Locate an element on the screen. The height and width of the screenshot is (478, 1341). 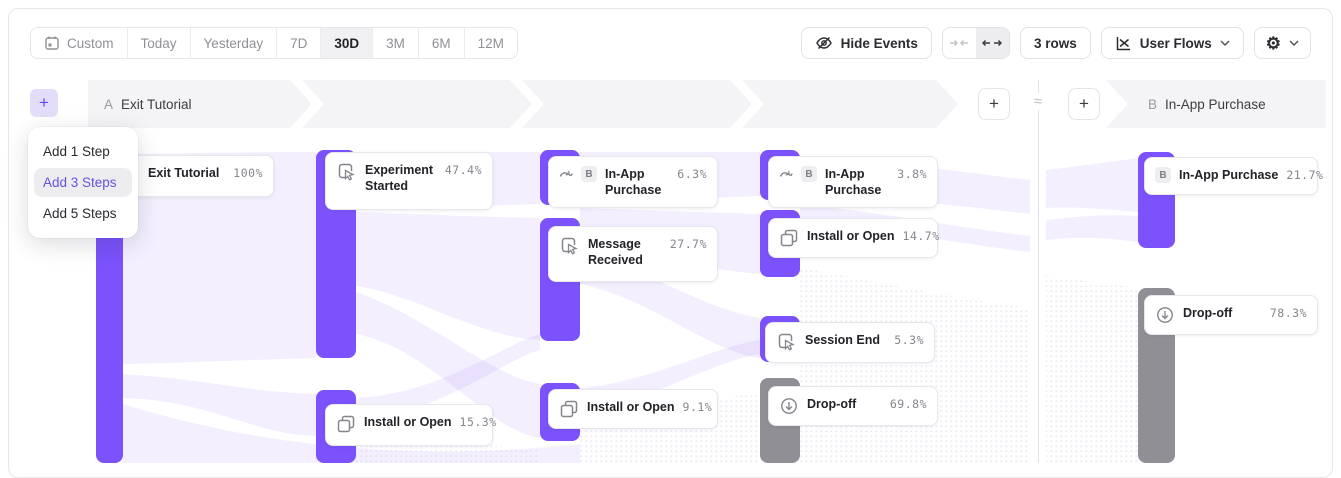
hide-events-button: Hide Events is located at coordinates (866, 43).